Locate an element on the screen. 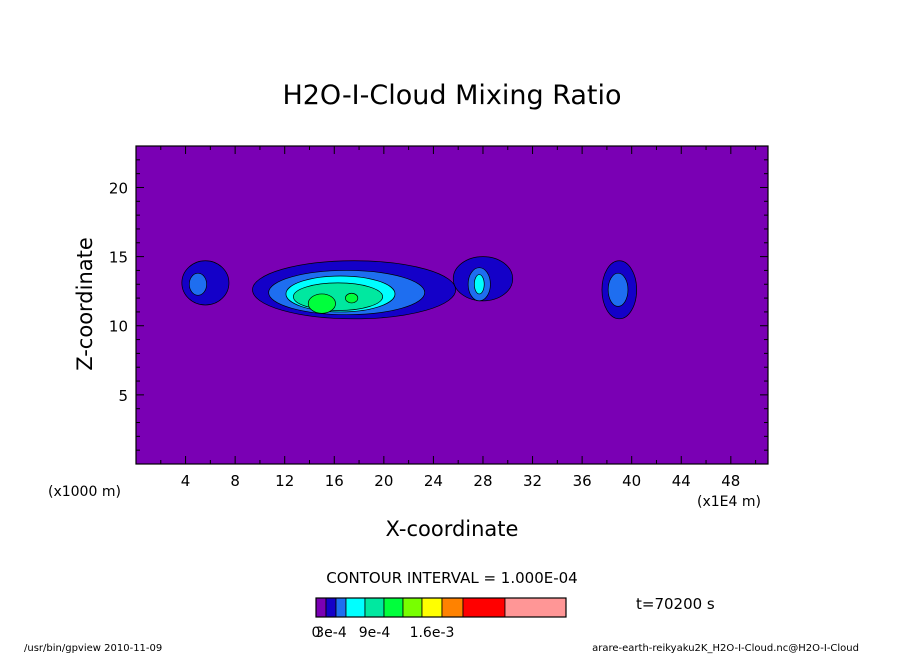 The width and height of the screenshot is (904, 654). x-tick-label: 40 is located at coordinates (631, 481).